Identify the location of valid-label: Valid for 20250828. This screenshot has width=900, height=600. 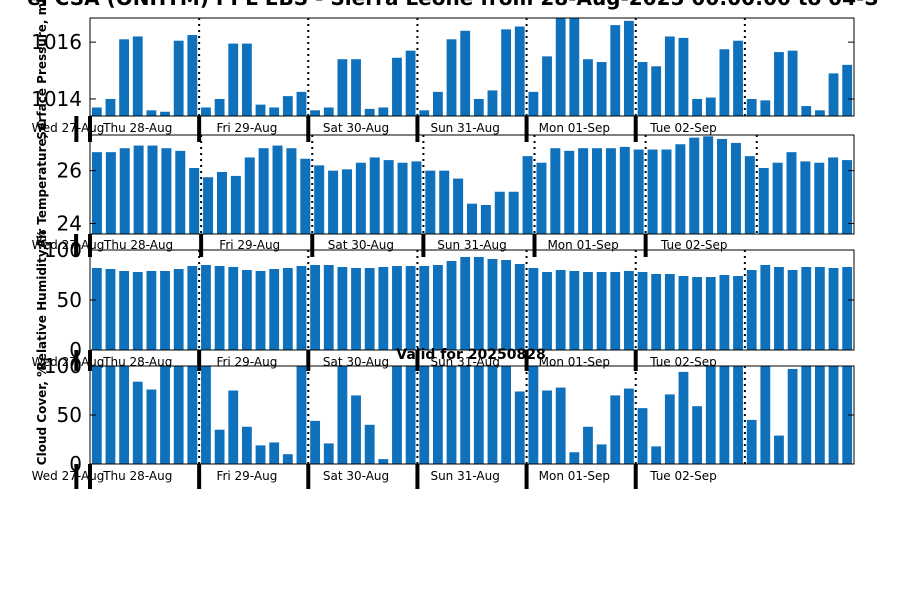
(470, 355).